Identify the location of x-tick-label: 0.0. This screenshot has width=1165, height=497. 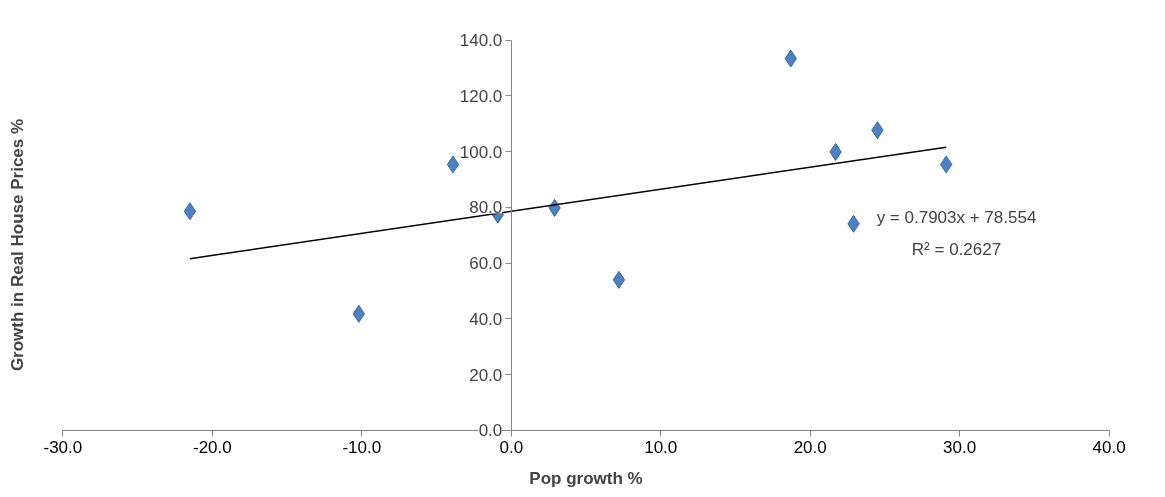
(511, 448).